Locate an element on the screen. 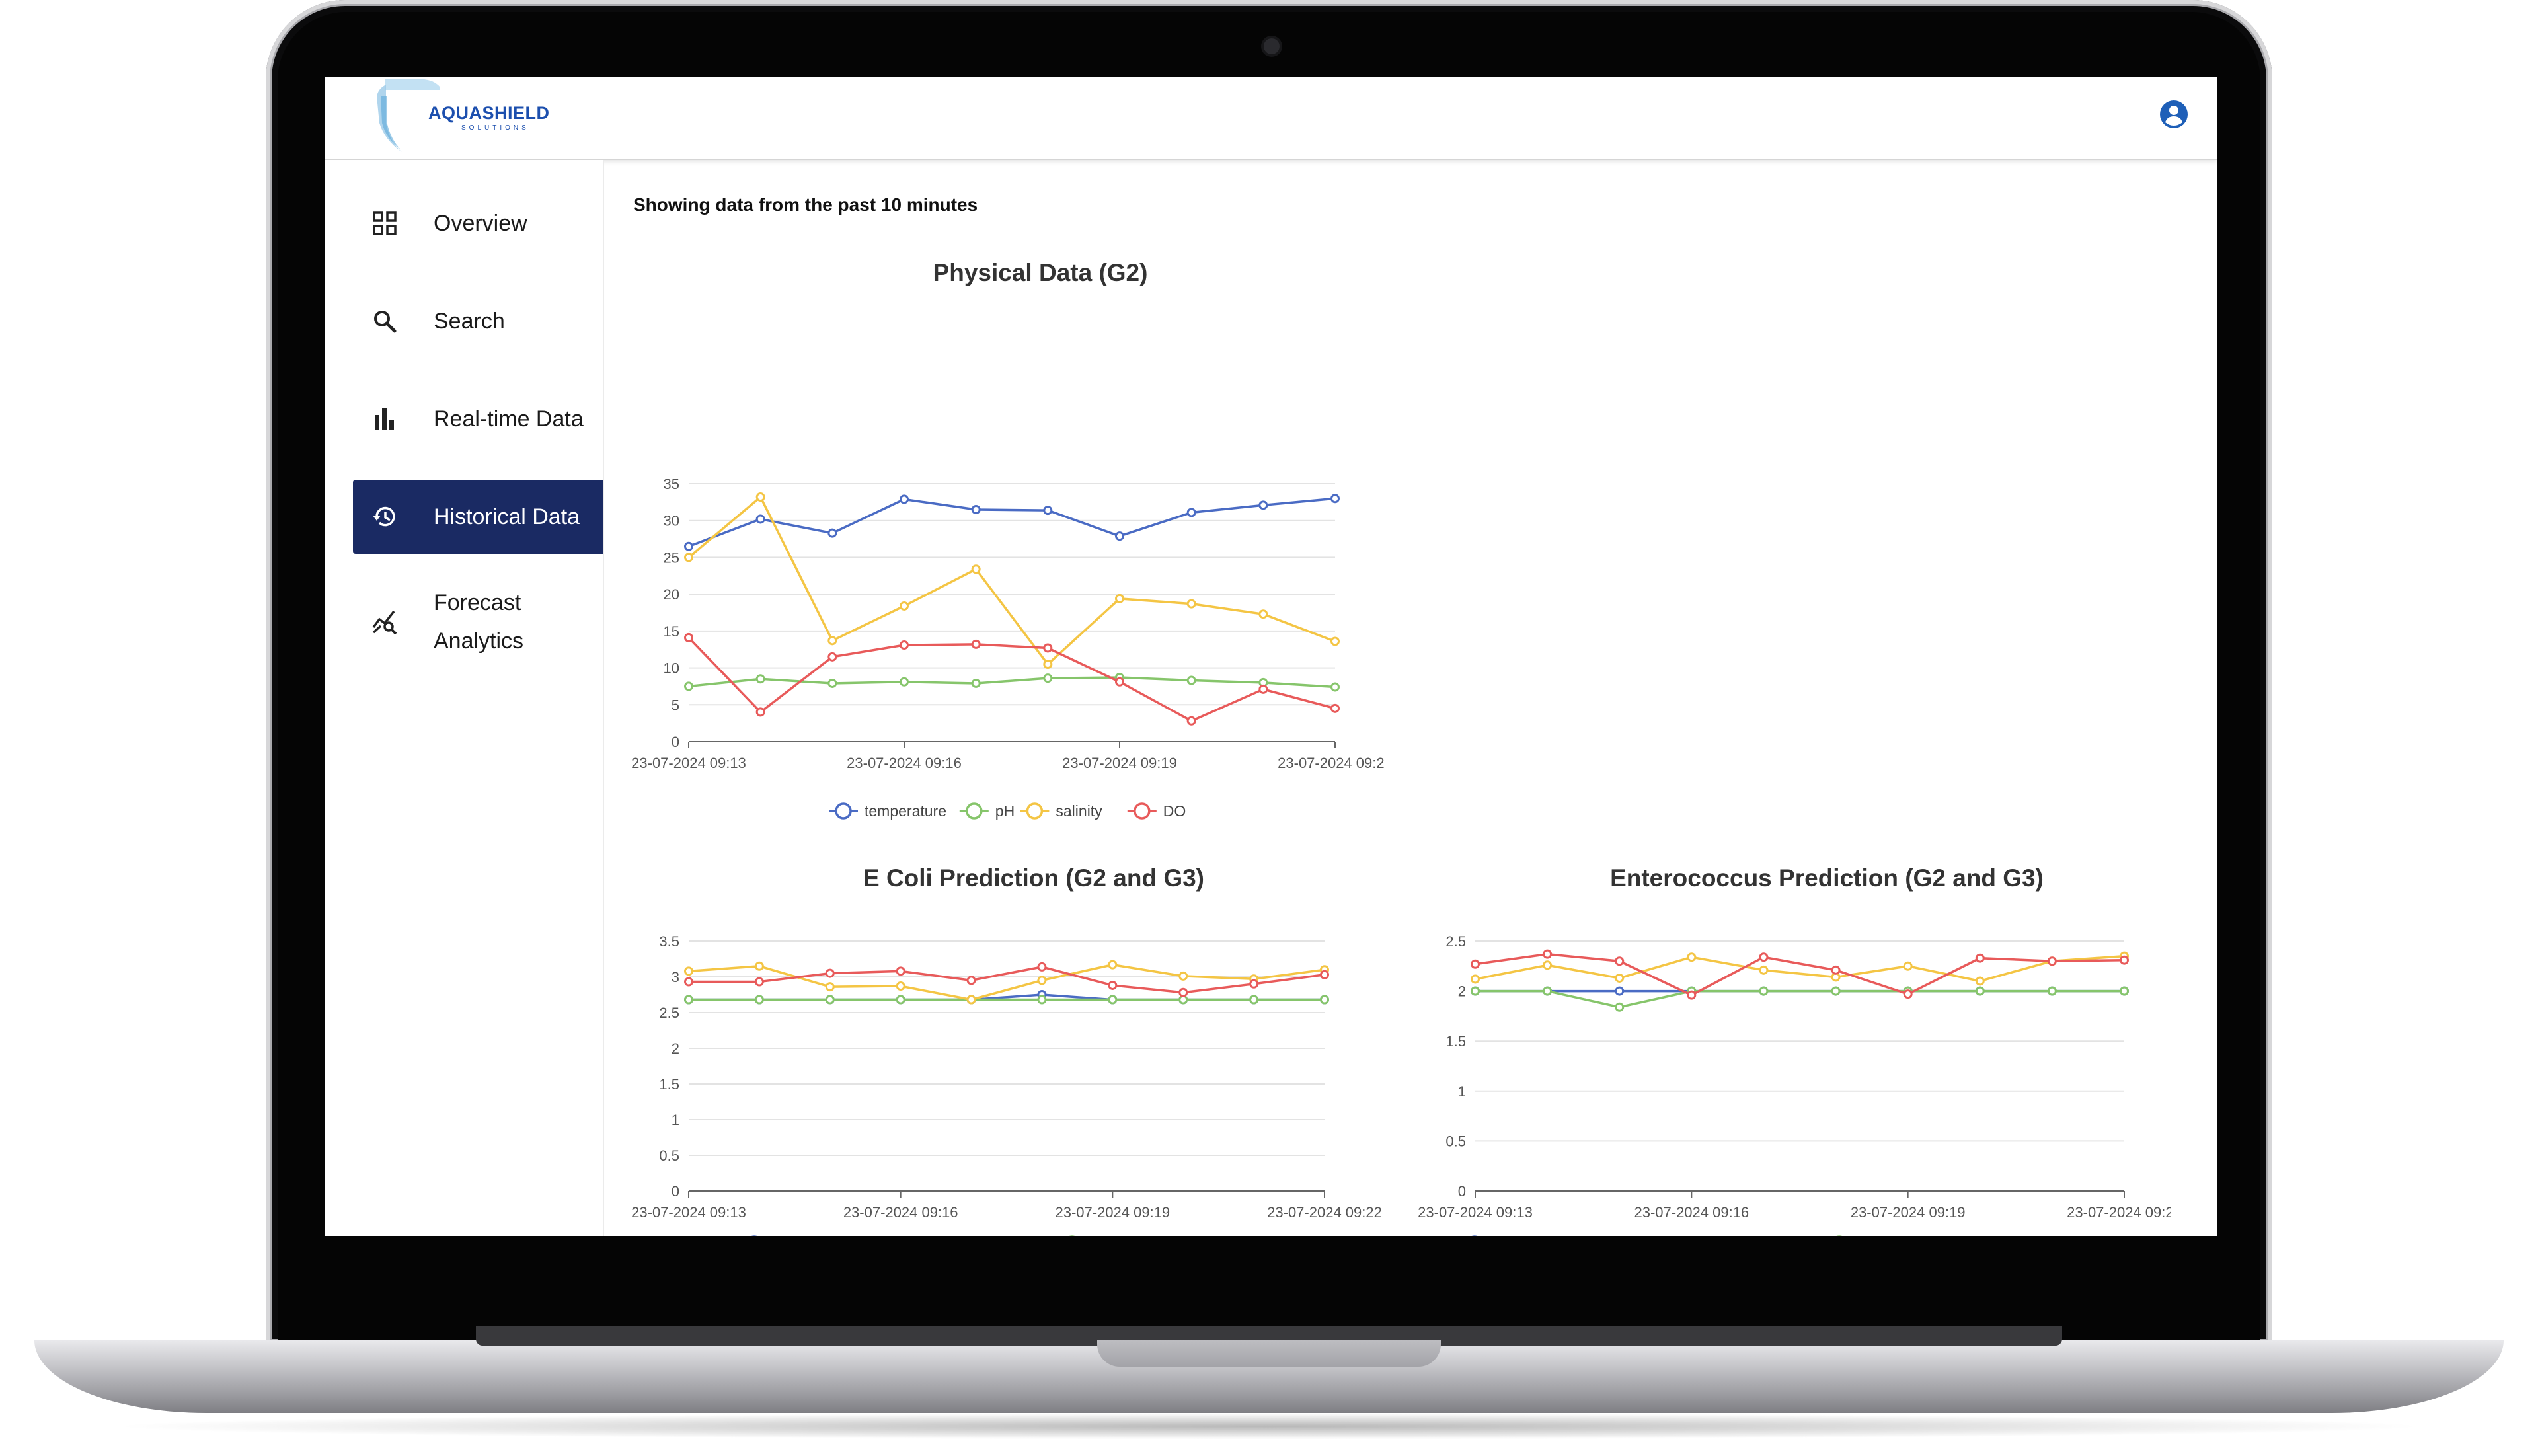 This screenshot has width=2538, height=1456. logo-subtext: SOLUTIONS is located at coordinates (495, 128).